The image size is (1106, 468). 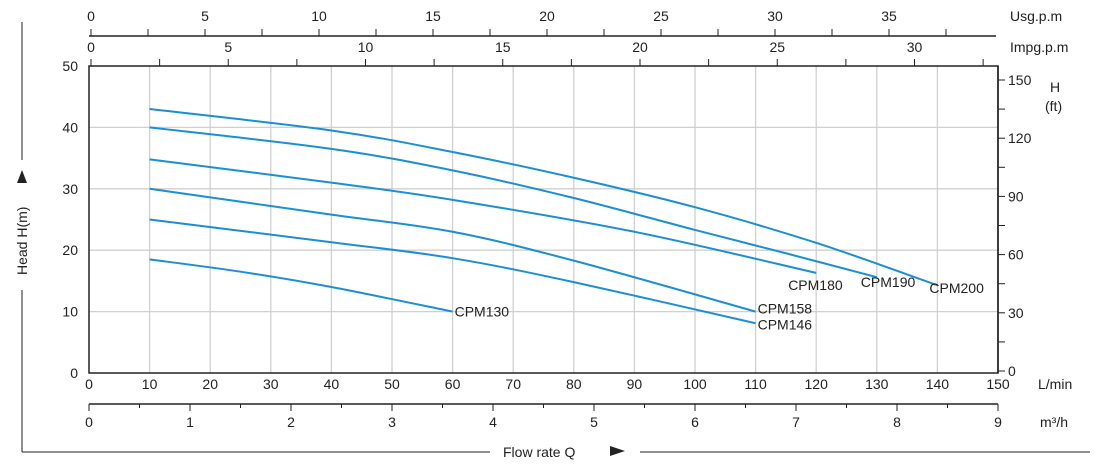 I want to click on impgpm-tick-label: 5, so click(x=228, y=47).